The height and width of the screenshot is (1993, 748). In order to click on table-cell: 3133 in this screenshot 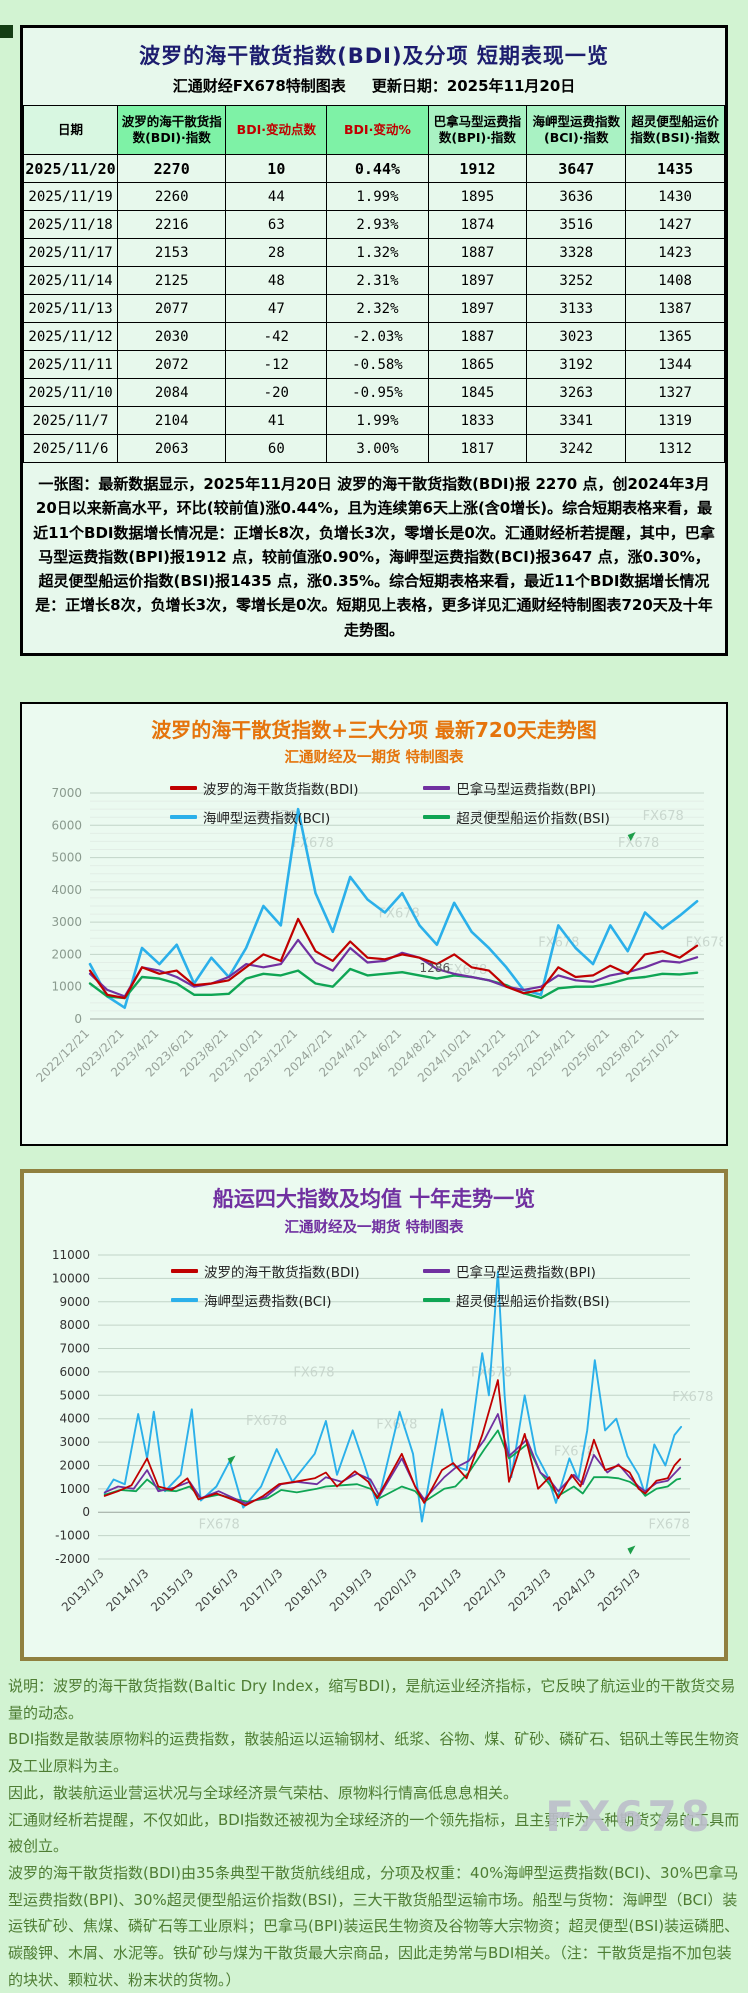, I will do `click(576, 308)`.